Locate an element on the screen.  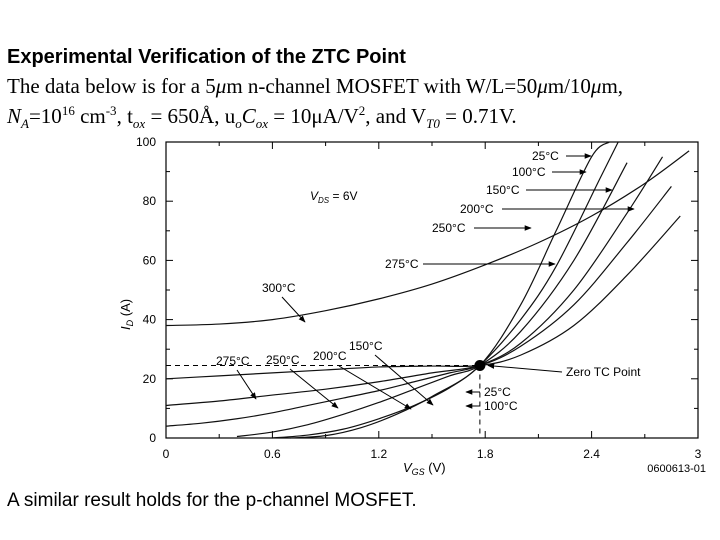
tox-symbol: , t is located at coordinates (124, 116).